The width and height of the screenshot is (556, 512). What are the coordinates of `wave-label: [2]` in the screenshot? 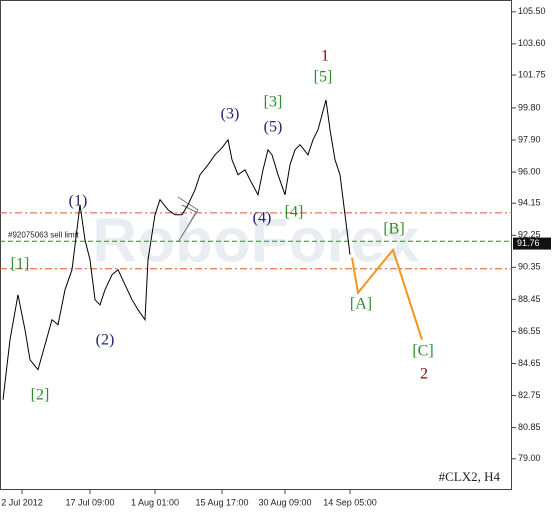 It's located at (40, 395).